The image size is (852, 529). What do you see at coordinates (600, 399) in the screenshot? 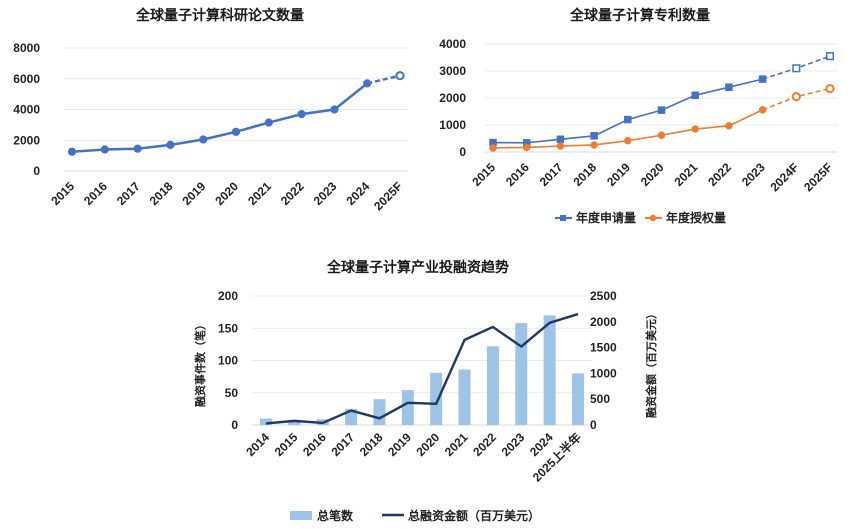
I see `investment-right-tick-label: 500` at bounding box center [600, 399].